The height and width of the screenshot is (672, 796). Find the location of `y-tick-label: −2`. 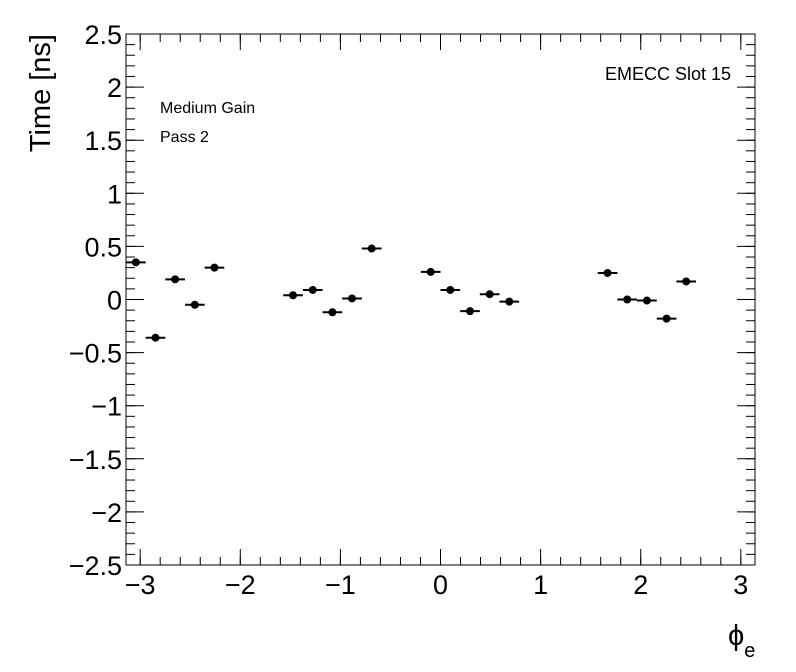

y-tick-label: −2 is located at coordinates (106, 513).